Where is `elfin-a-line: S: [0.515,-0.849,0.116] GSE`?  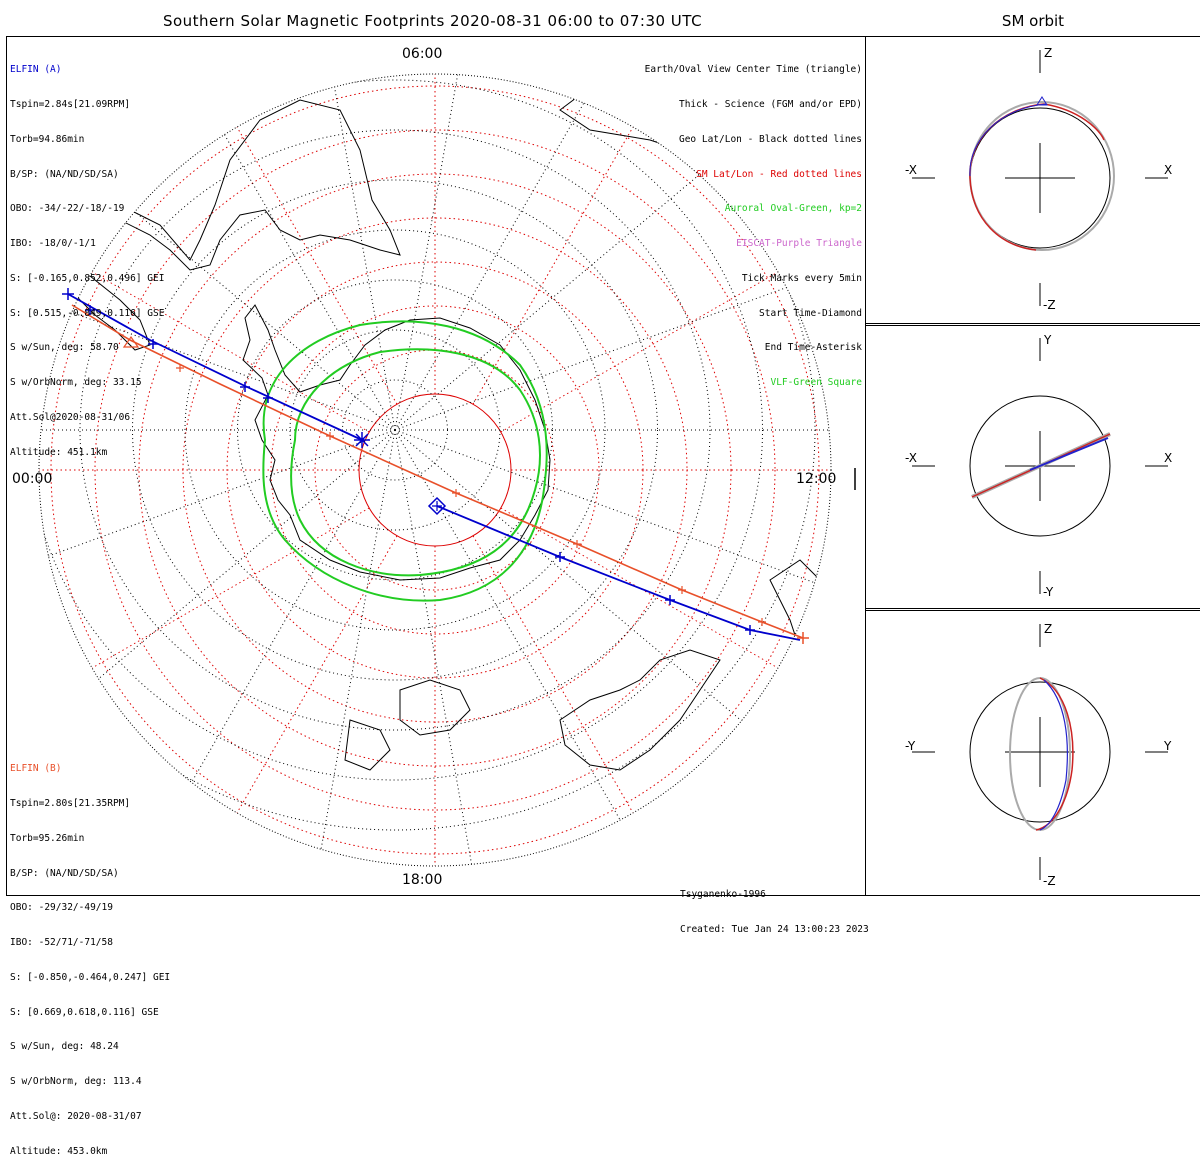 elfin-a-line: S: [0.515,-0.849,0.116] GSE is located at coordinates (87, 313).